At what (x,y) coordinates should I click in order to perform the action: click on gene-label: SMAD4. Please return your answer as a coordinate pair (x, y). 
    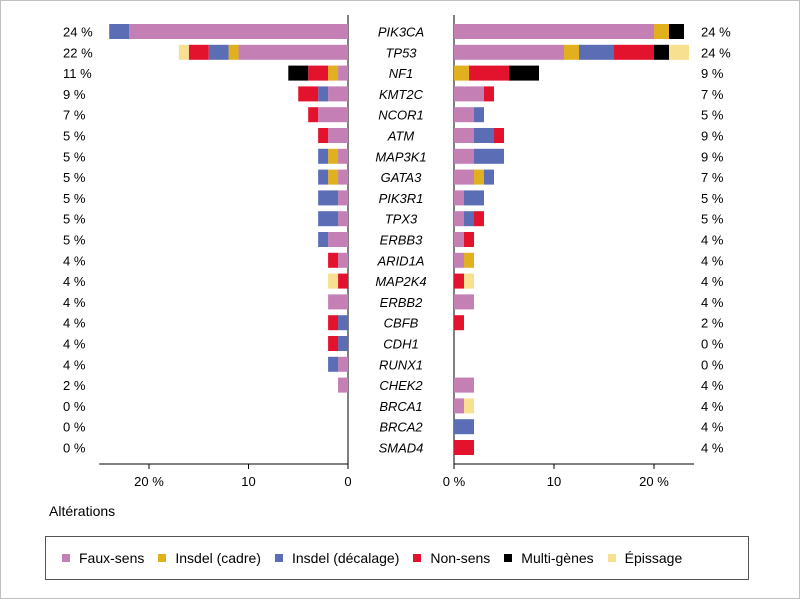
    Looking at the image, I should click on (401, 448).